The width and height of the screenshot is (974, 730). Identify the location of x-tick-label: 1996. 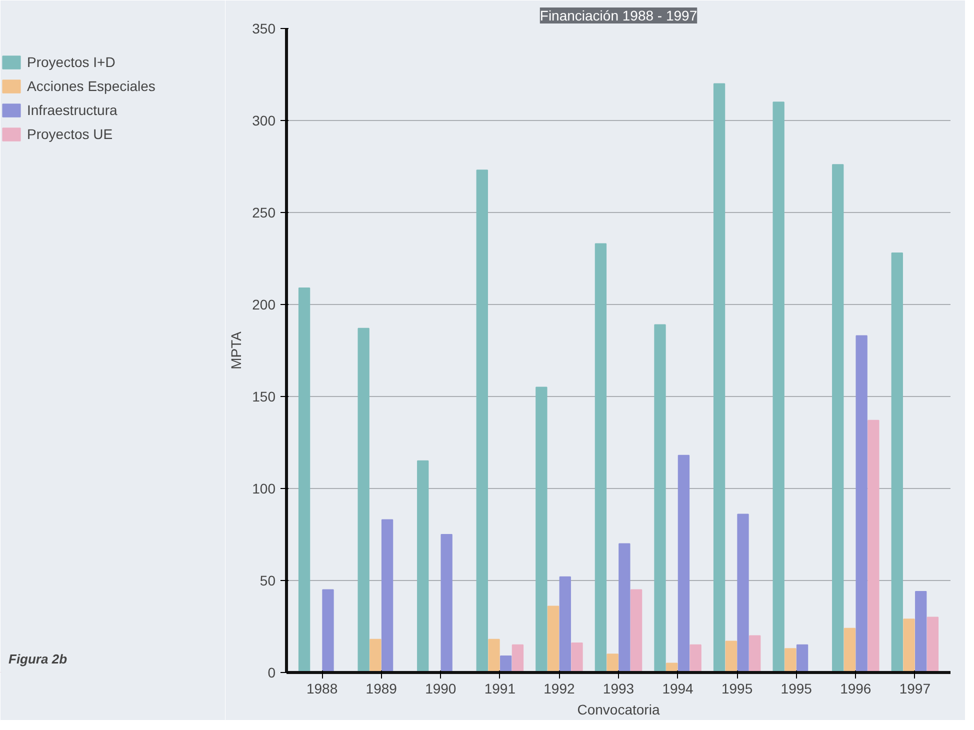
(856, 688).